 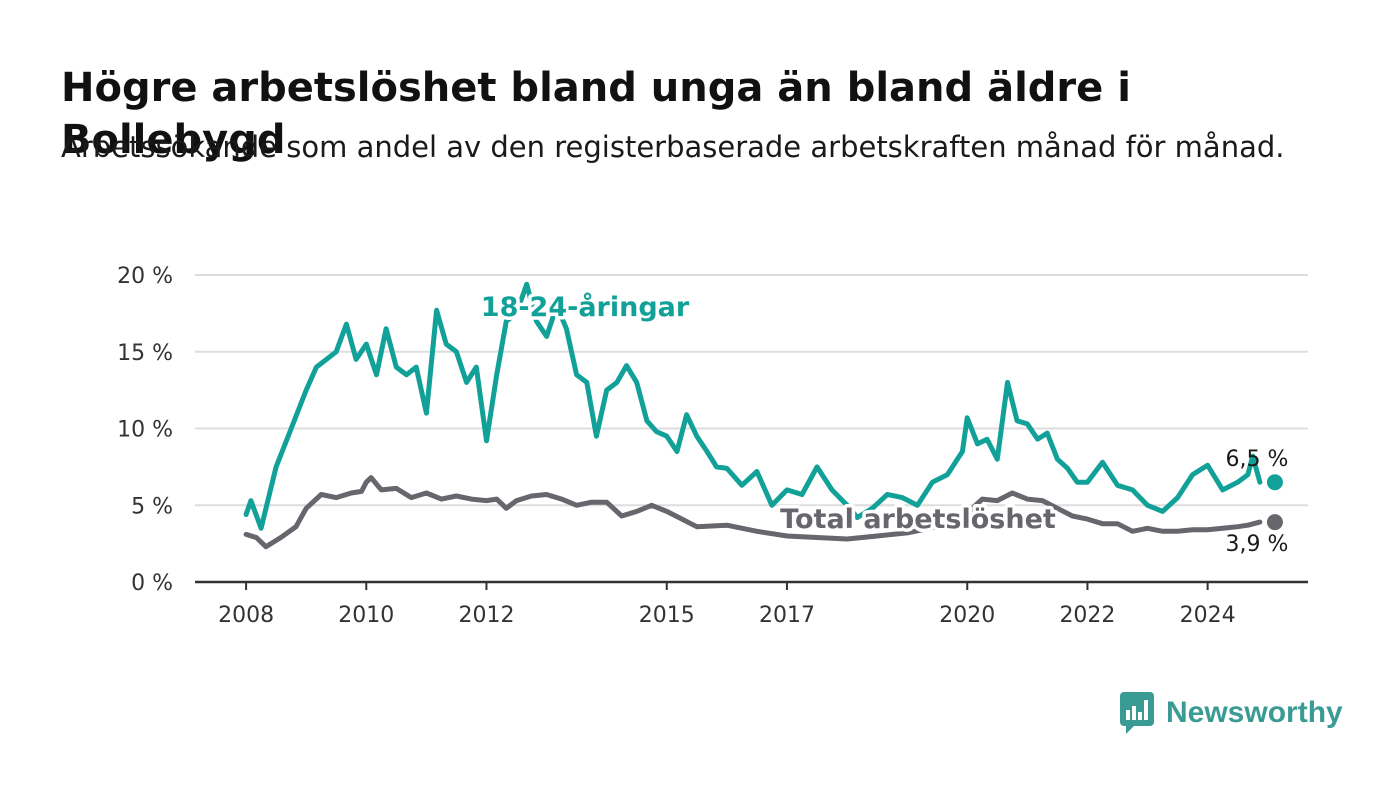 What do you see at coordinates (1274, 482) in the screenshot?
I see `youth-end-point` at bounding box center [1274, 482].